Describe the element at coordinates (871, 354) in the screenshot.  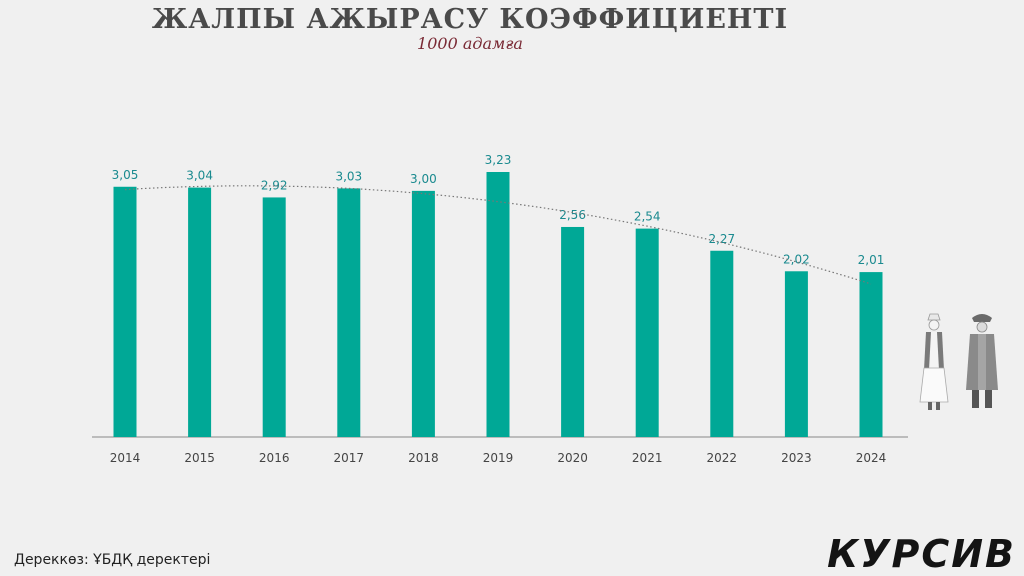
I see `bar-2024` at that location.